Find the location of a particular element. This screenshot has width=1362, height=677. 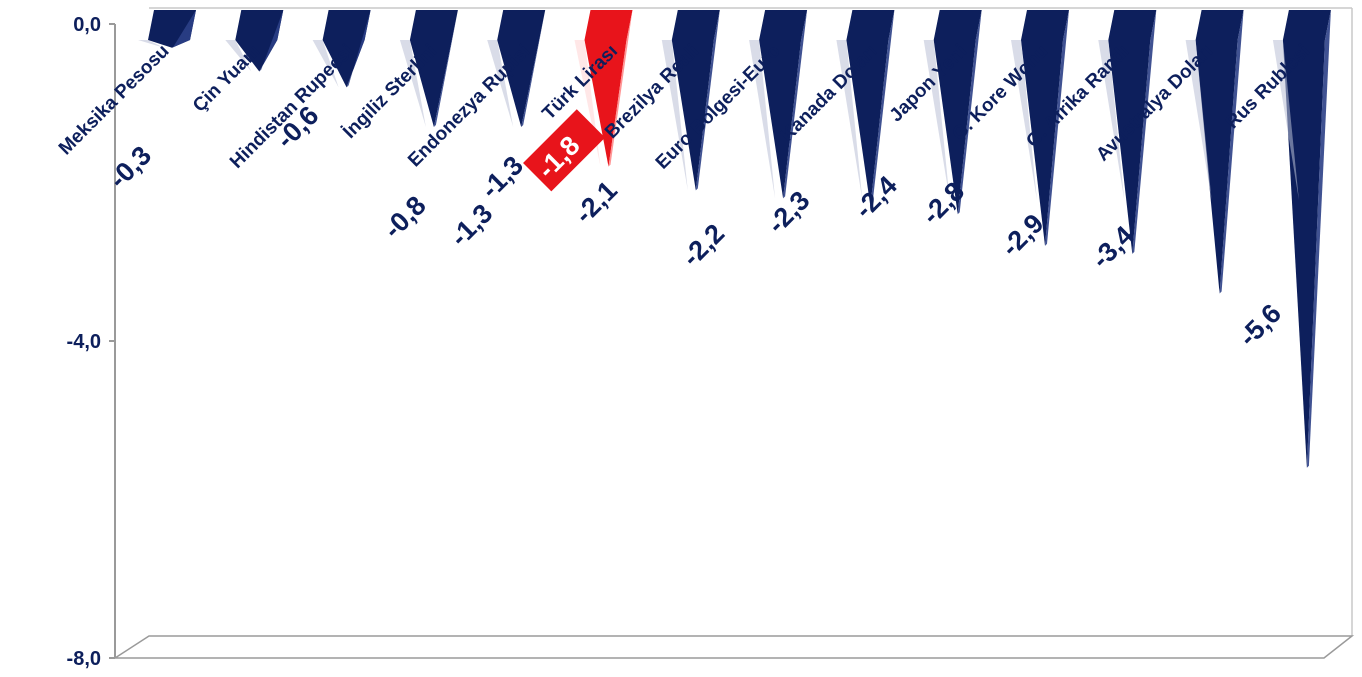

y-tick-label: -8,0 is located at coordinates (84, 659).